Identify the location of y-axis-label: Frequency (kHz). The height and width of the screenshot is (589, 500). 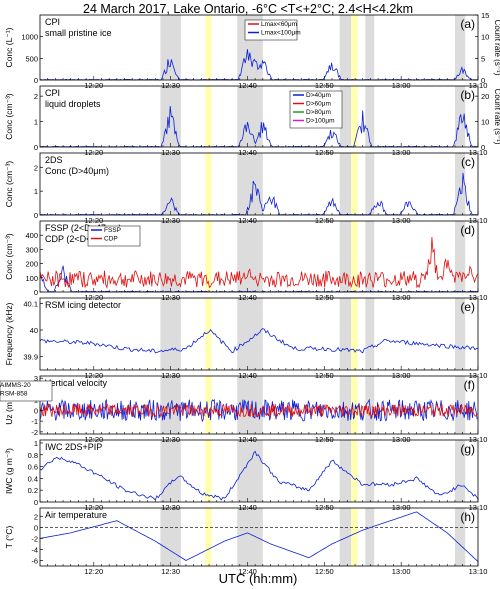
(9, 333).